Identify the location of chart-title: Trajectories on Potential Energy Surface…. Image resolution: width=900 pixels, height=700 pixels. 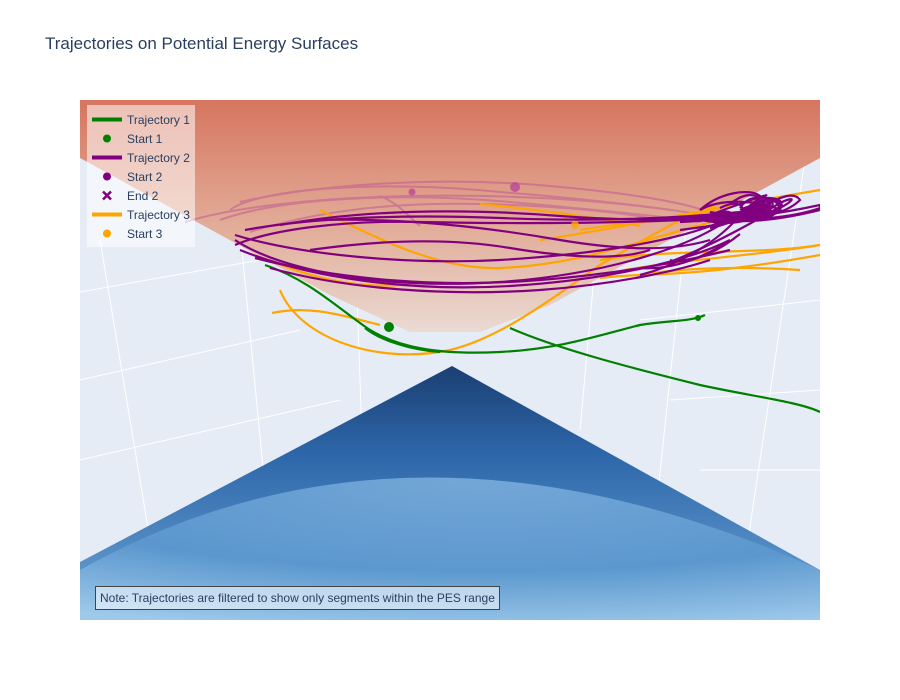
(202, 43).